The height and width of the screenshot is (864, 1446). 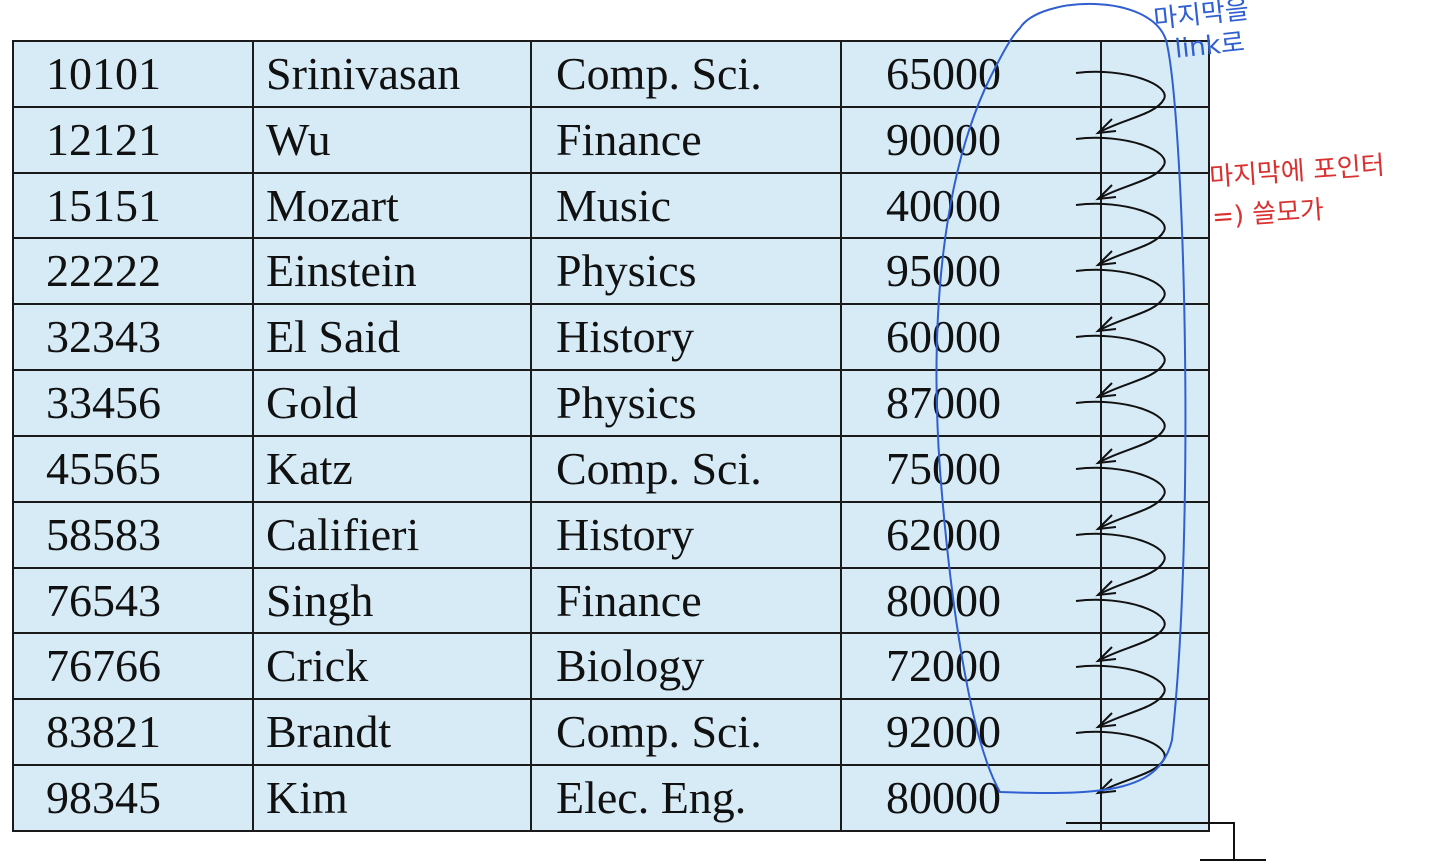 I want to click on record-row: 45565 Katz Comp. Sci. 75000, so click(x=611, y=468).